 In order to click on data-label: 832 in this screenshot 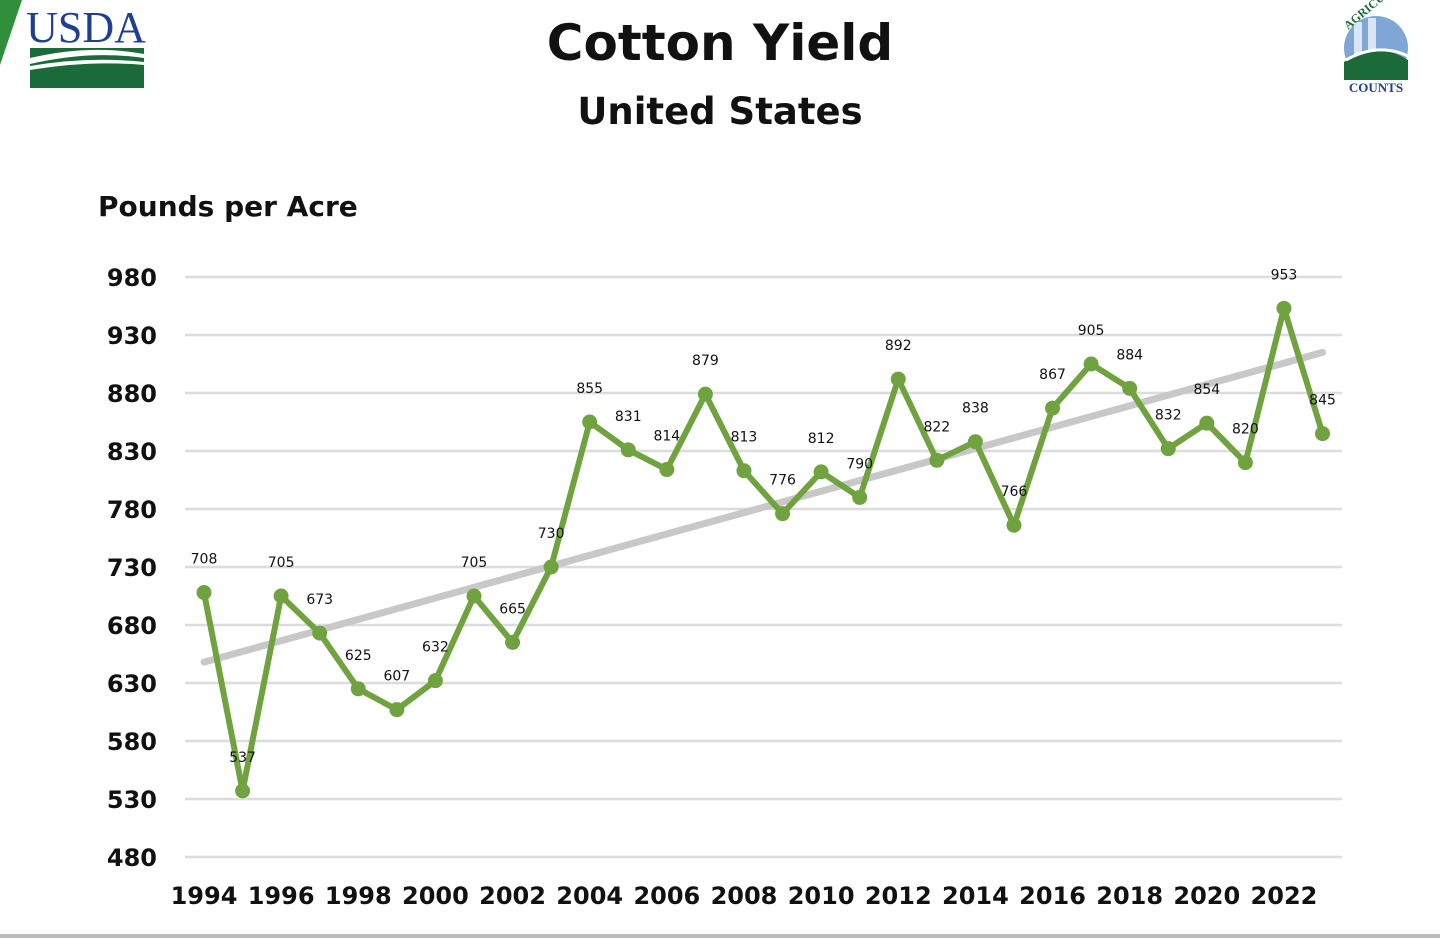, I will do `click(1168, 416)`.